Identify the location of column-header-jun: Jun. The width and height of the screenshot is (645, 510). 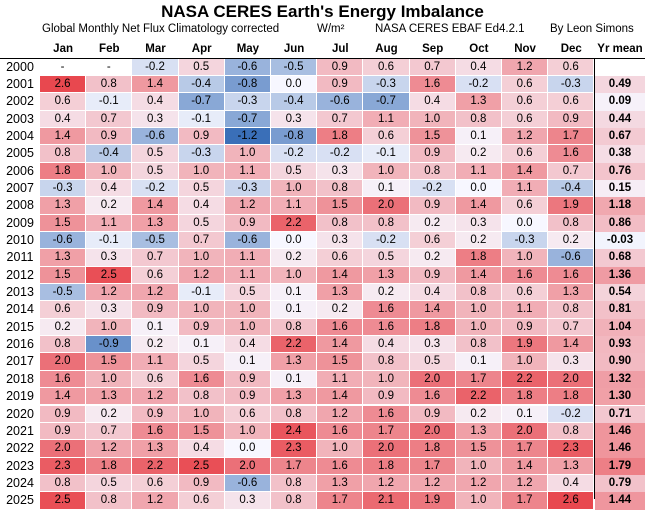
(294, 49).